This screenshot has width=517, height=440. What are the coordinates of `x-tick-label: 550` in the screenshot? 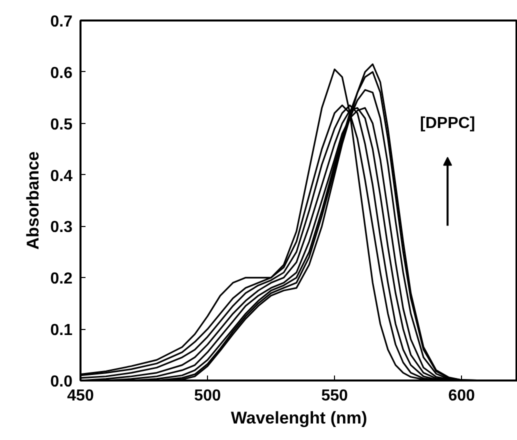 It's located at (334, 396).